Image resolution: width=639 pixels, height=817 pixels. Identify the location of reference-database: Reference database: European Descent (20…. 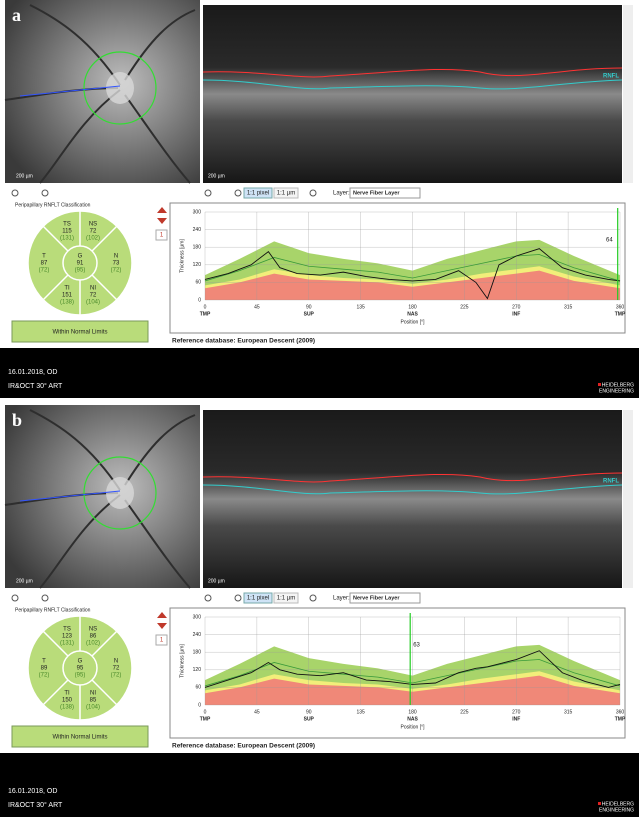
(243, 746).